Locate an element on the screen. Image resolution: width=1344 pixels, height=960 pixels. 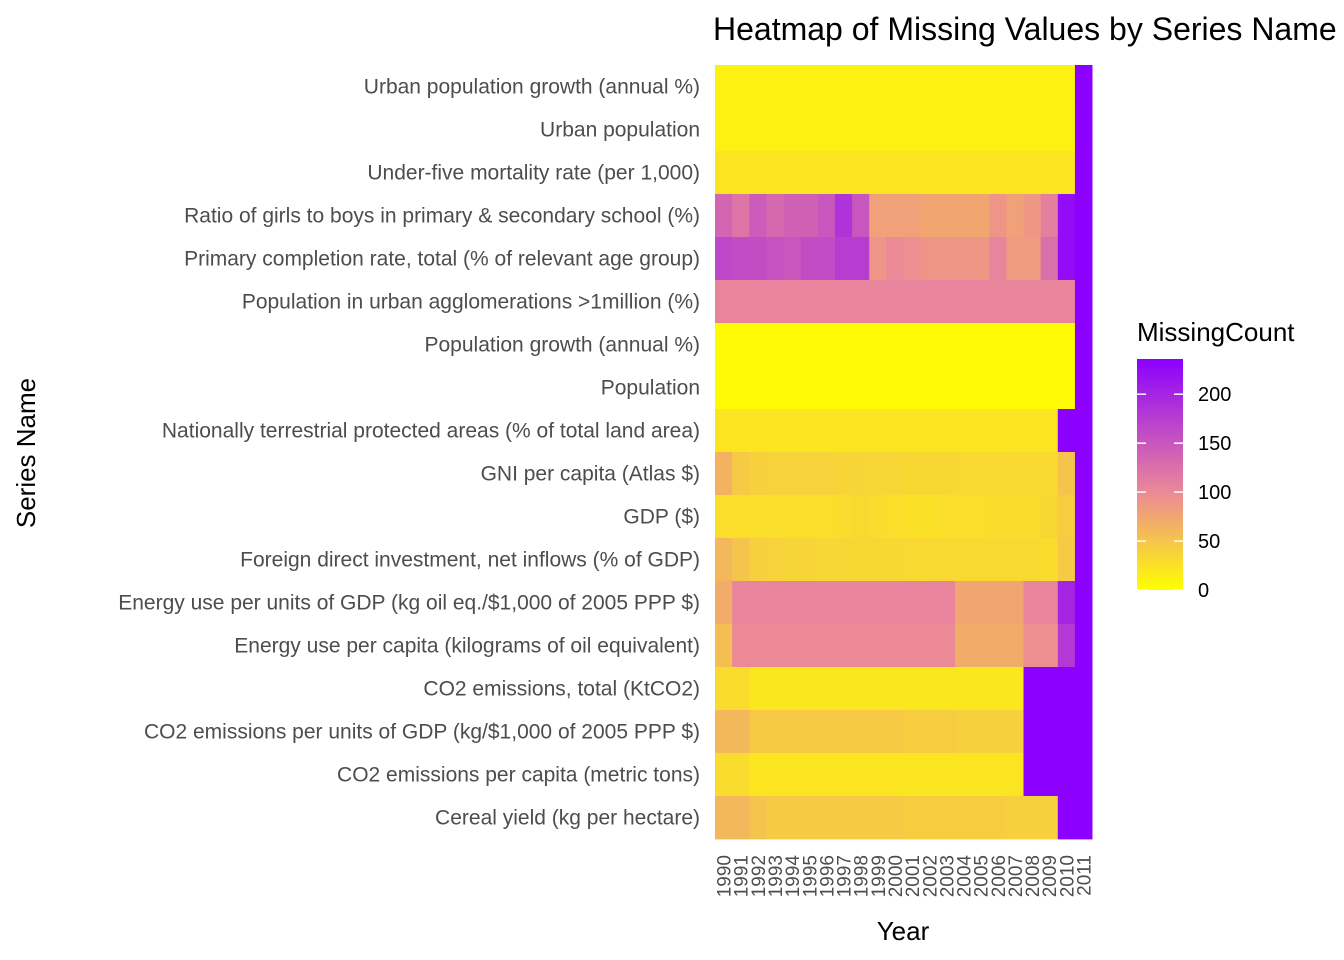
x-tick-label: 1990 is located at coordinates (725, 876).